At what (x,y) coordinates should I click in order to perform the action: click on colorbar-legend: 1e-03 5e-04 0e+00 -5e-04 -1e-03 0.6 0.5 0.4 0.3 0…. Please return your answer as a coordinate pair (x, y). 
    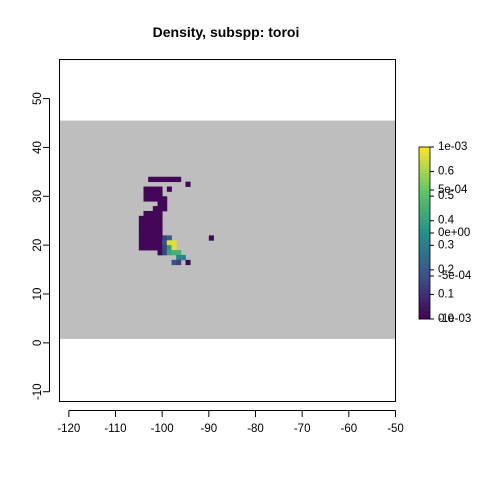
    Looking at the image, I should click on (445, 233).